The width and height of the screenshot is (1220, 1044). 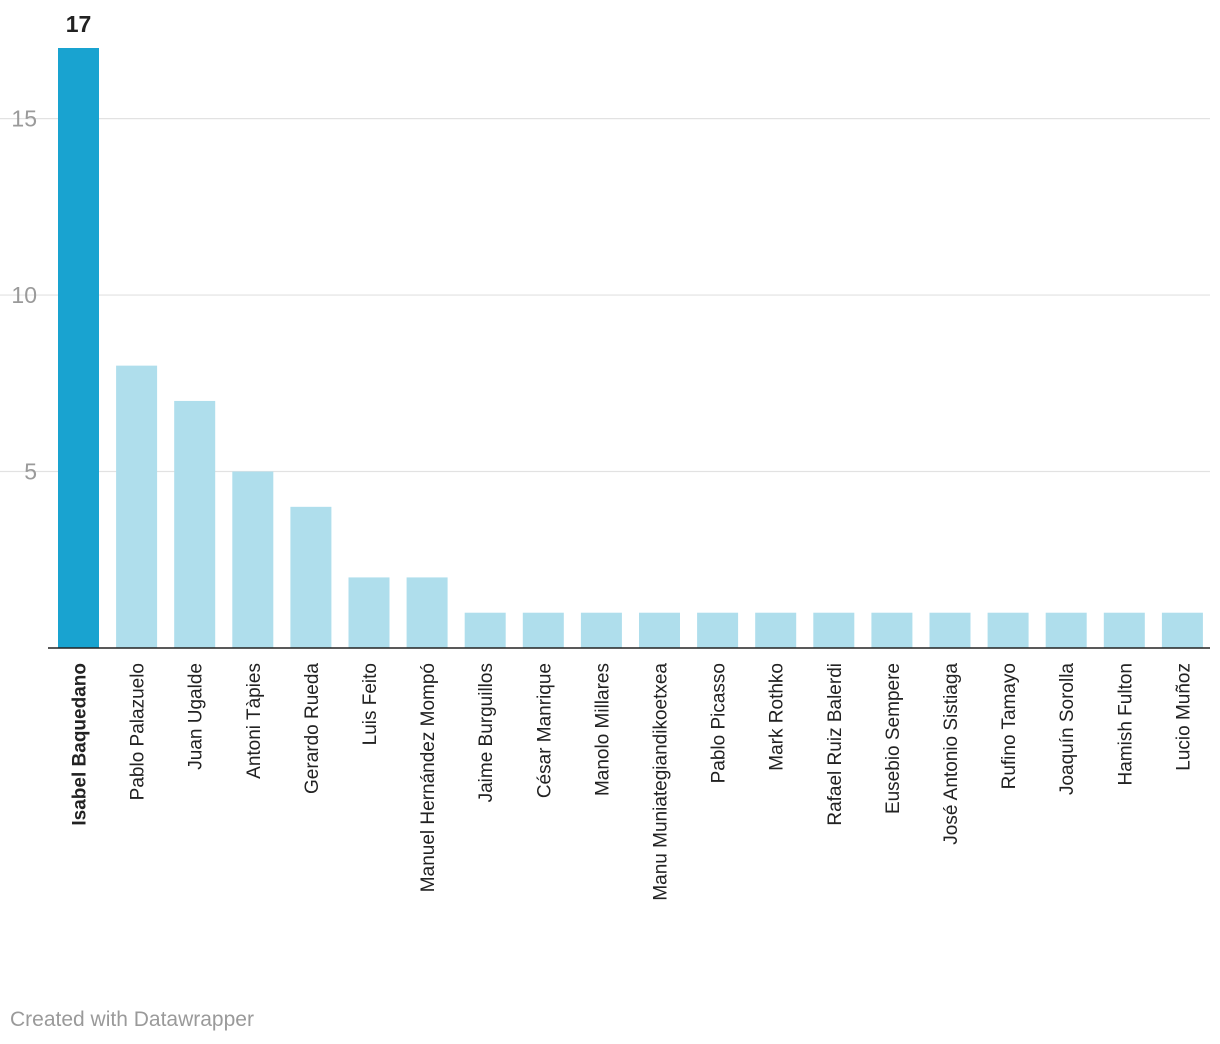 I want to click on y-tick-label: 5, so click(x=30, y=472).